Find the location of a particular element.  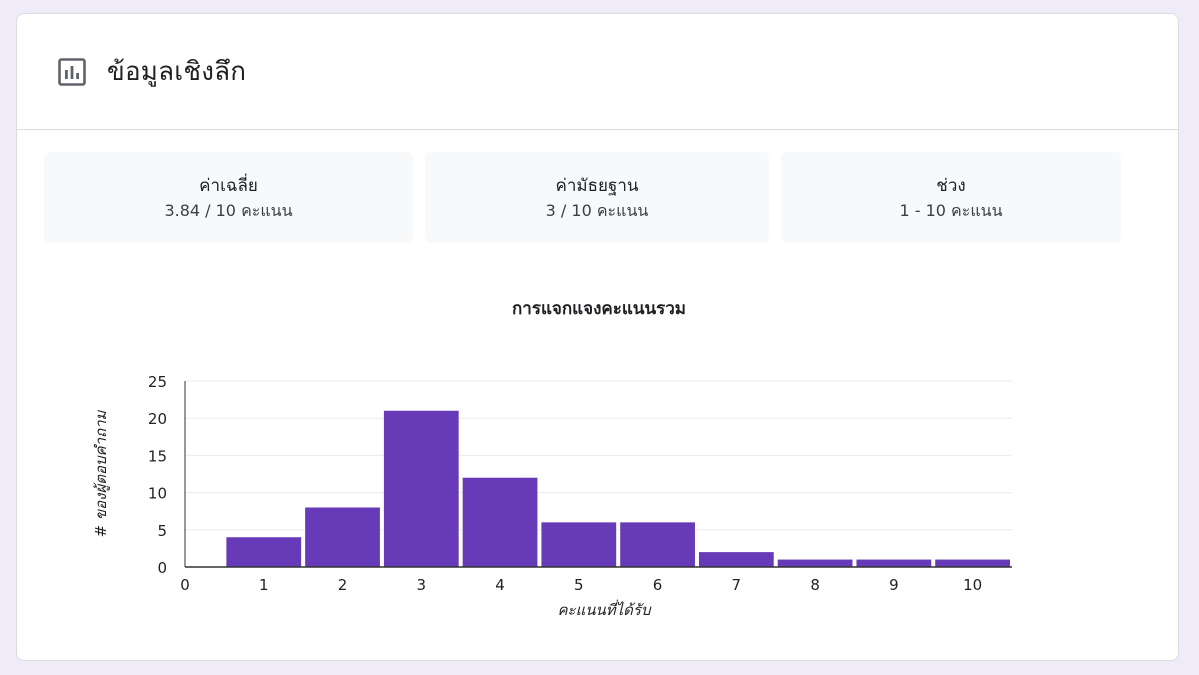

x-tick-labels: 0 1 2 3 4 5 6 7 8 9 10 is located at coordinates (581, 585).